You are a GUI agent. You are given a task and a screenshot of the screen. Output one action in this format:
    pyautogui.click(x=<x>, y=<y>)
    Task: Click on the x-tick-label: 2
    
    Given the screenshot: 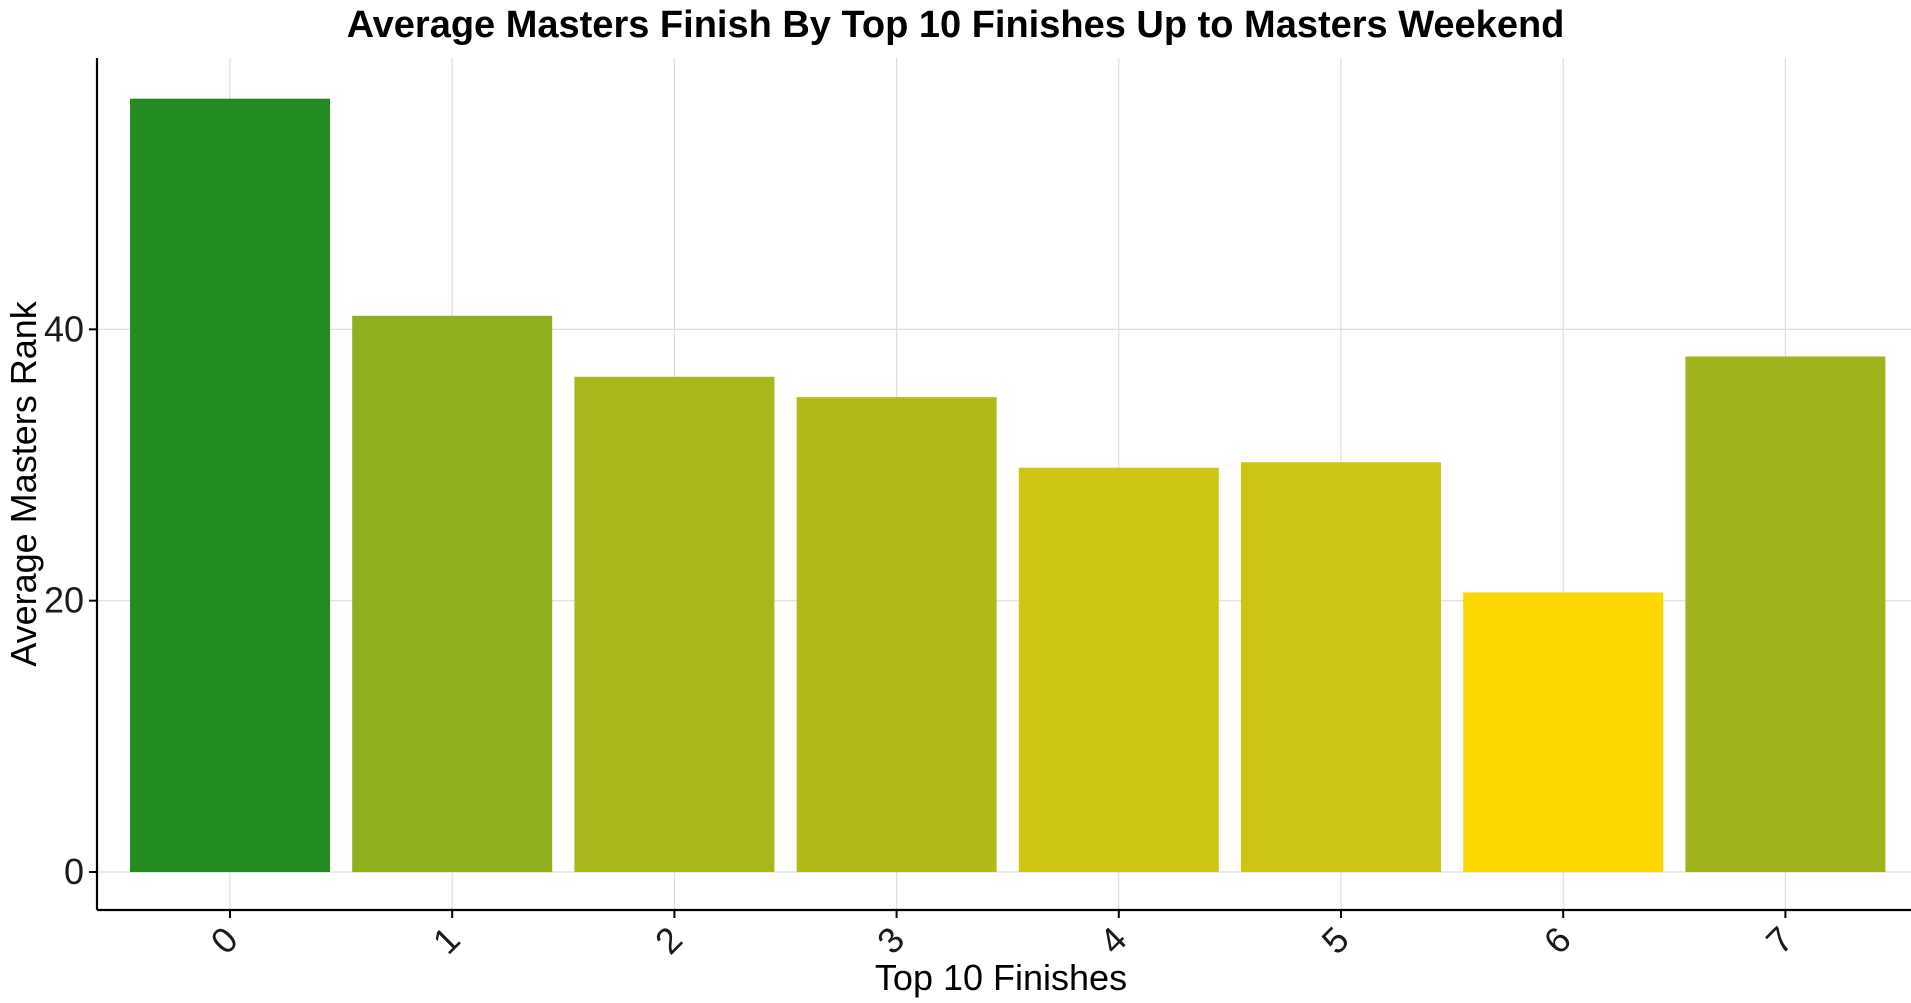 What is the action you would take?
    pyautogui.click(x=668, y=940)
    